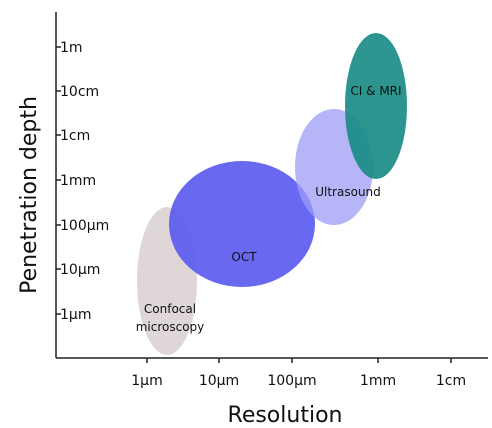 This screenshot has width=492, height=428. I want to click on region-label: Confocal, so click(170, 309).